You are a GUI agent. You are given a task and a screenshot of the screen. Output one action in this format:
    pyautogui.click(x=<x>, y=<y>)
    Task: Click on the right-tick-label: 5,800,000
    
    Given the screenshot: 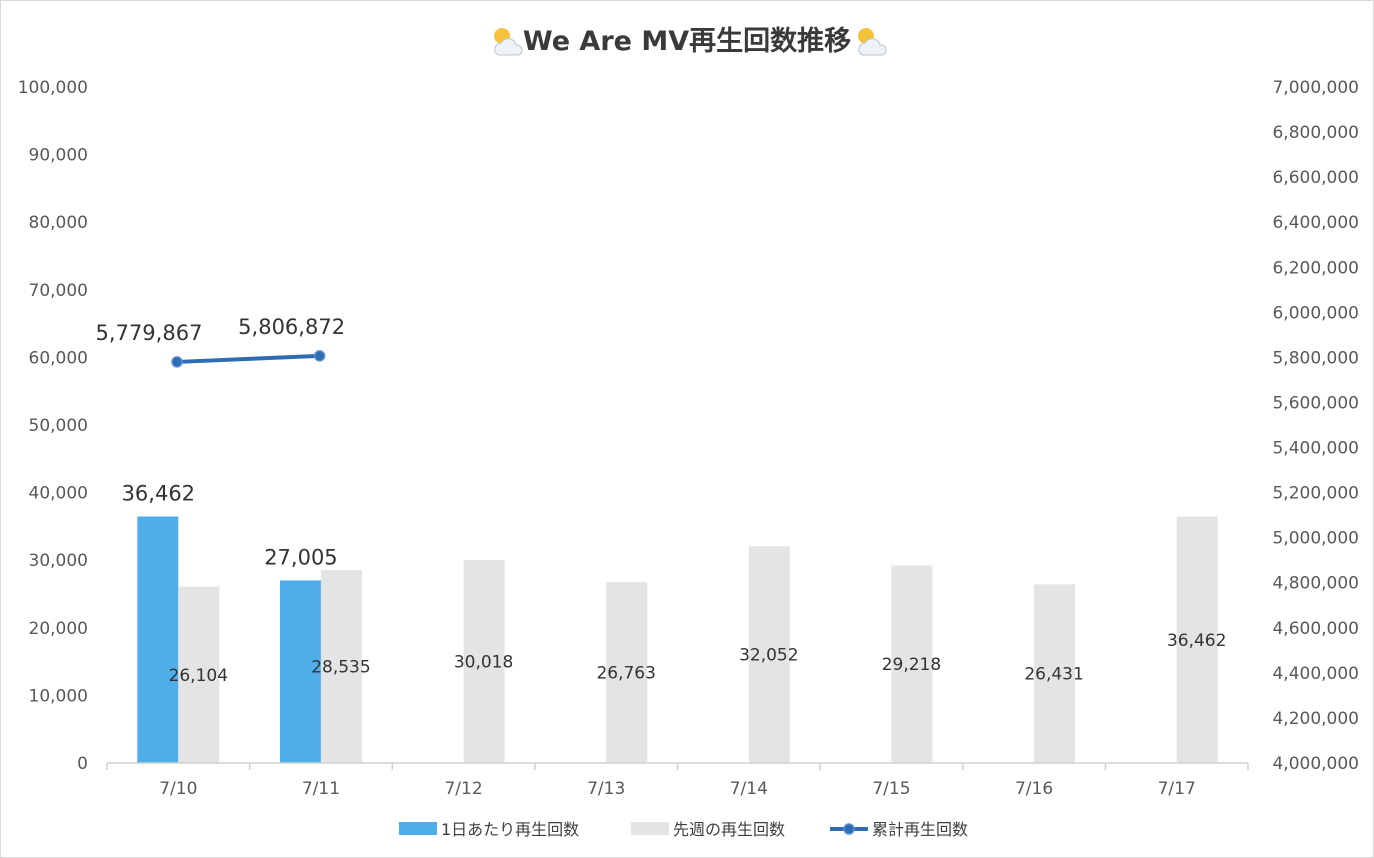 What is the action you would take?
    pyautogui.click(x=1315, y=358)
    